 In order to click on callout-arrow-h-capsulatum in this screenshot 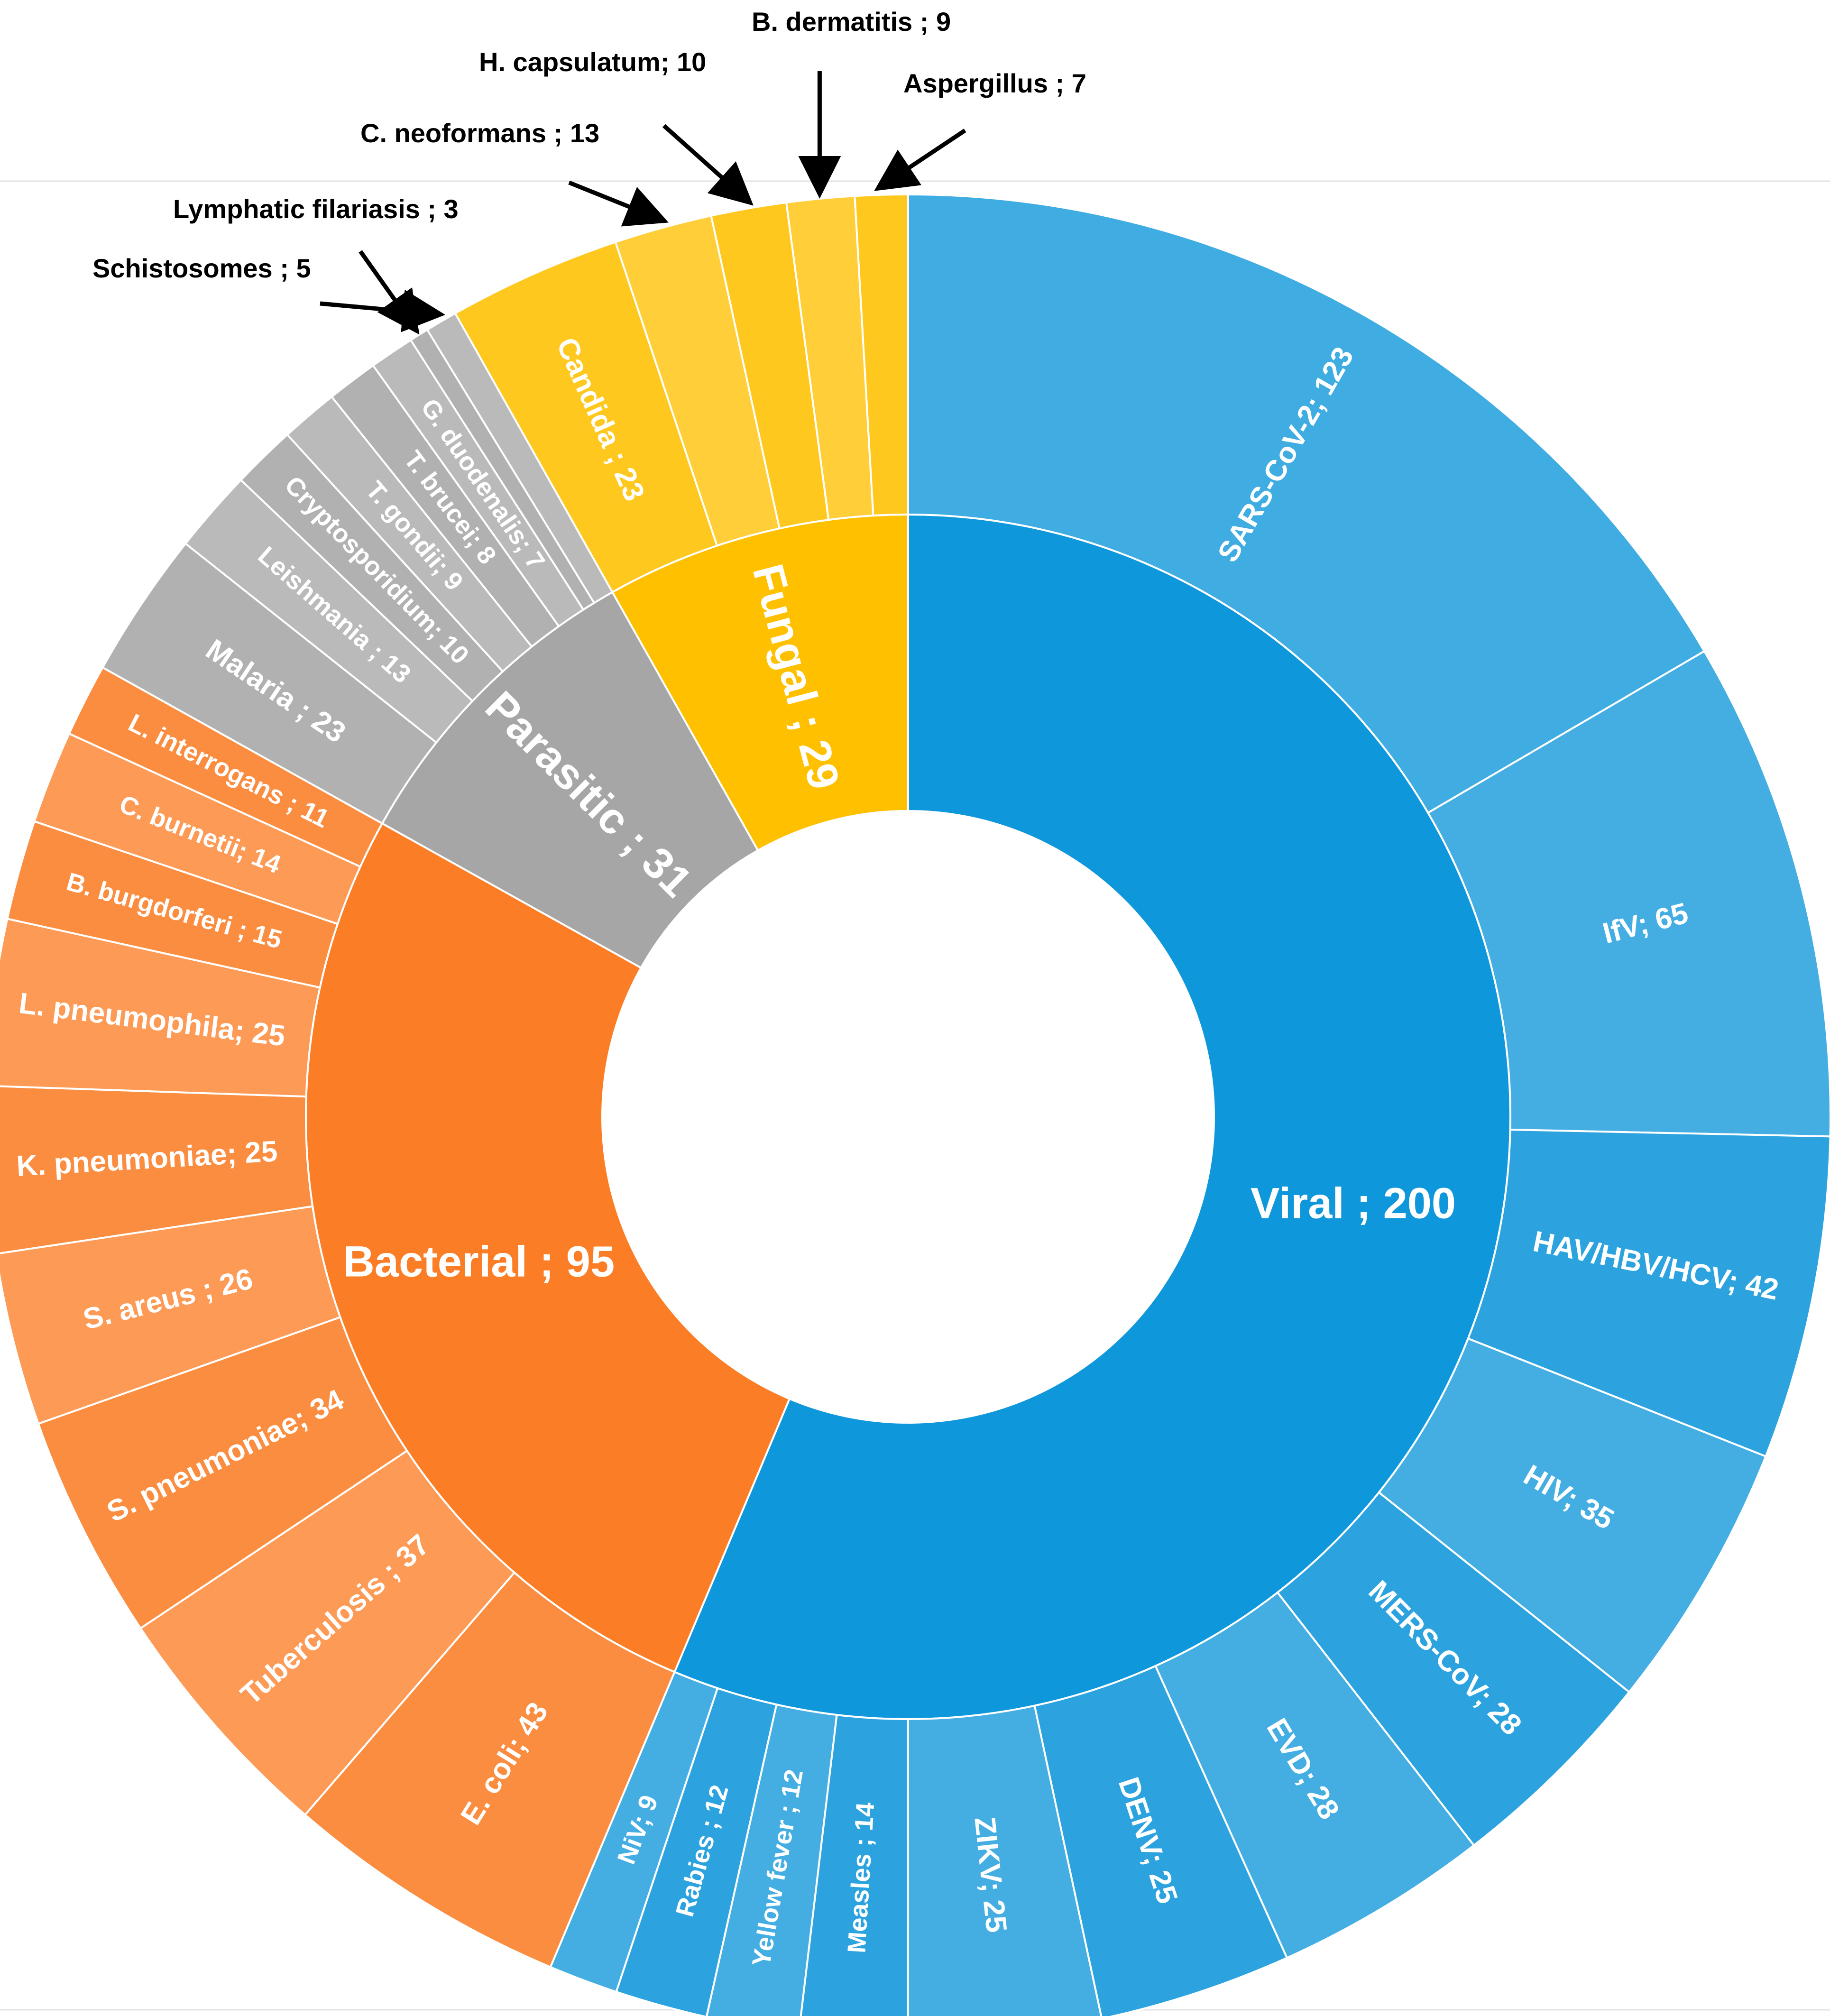, I will do `click(708, 165)`.